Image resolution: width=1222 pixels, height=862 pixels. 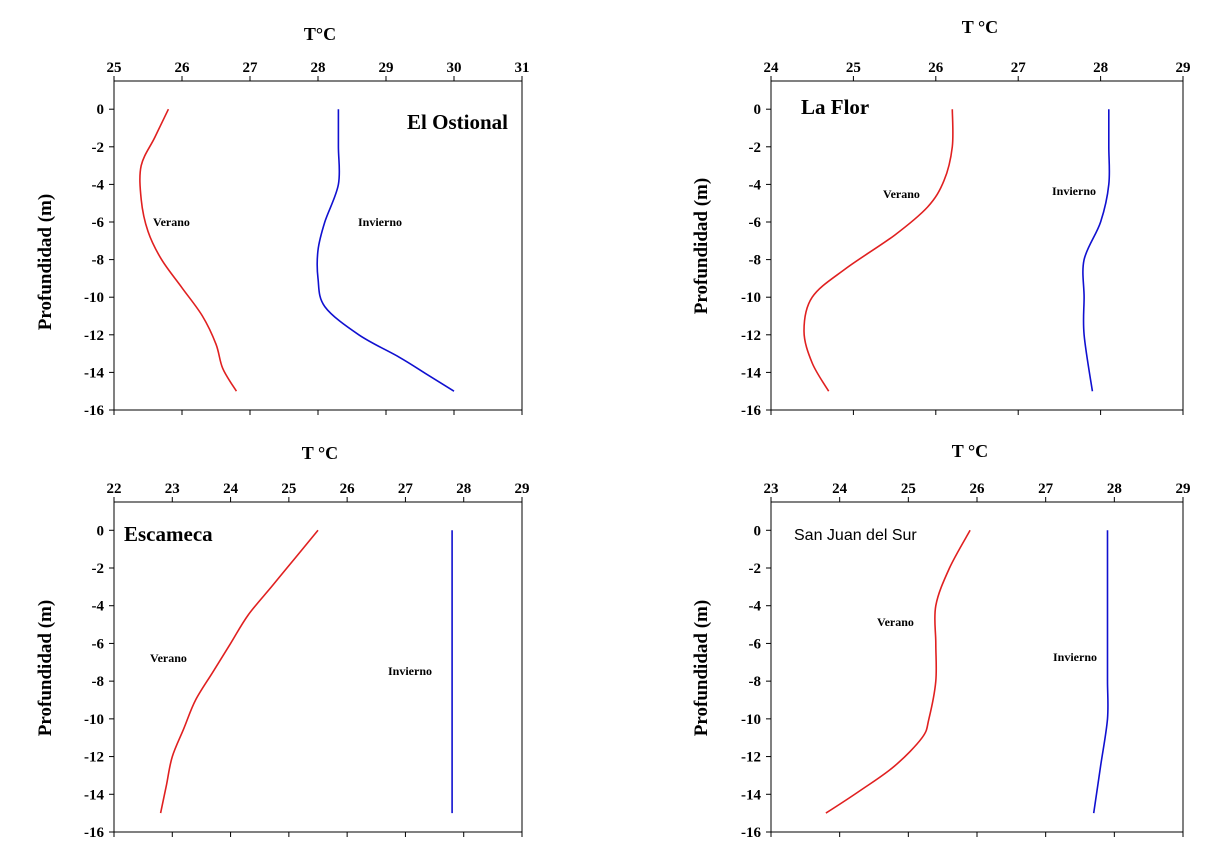 What do you see at coordinates (454, 68) in the screenshot?
I see `x-tick-label: 30` at bounding box center [454, 68].